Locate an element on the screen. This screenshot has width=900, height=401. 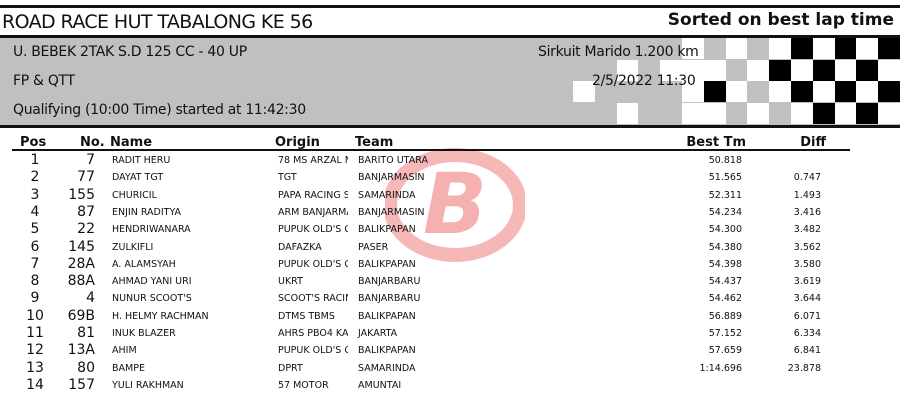
best-time: 54.398 is located at coordinates (725, 264).